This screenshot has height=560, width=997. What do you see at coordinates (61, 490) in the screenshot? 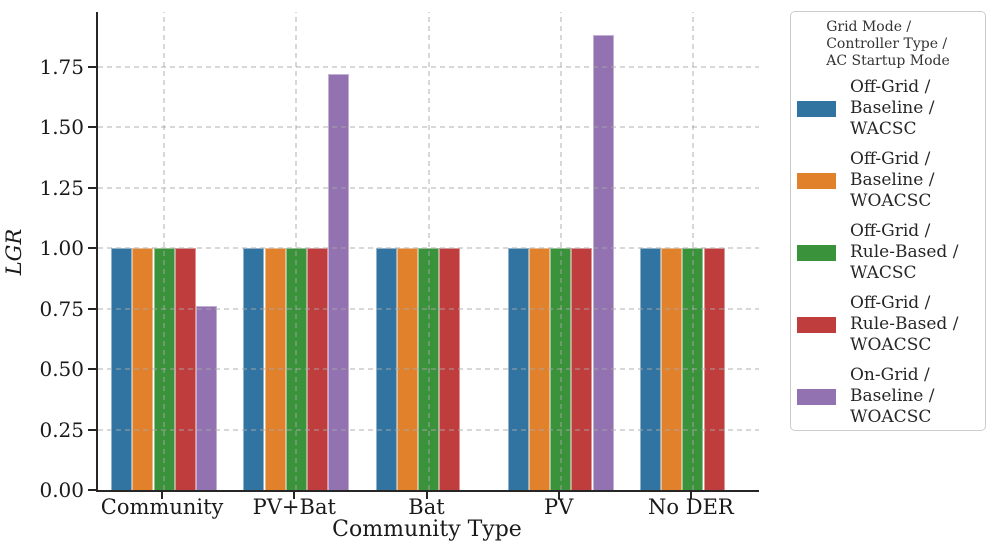
I see `y-tick-label: 0.00` at bounding box center [61, 490].